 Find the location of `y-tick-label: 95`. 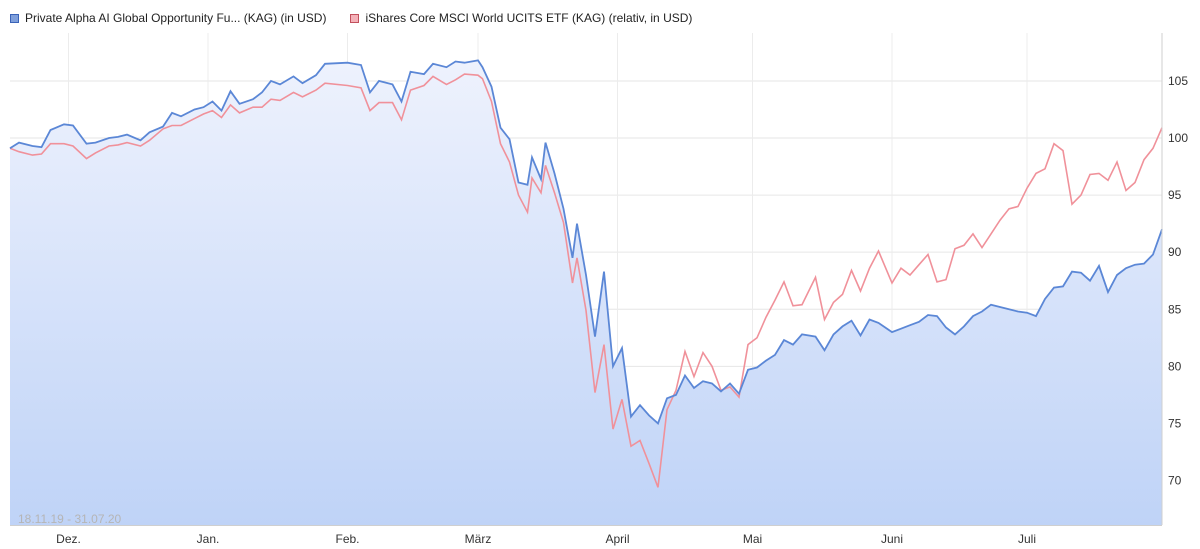

y-tick-label: 95 is located at coordinates (1175, 195).